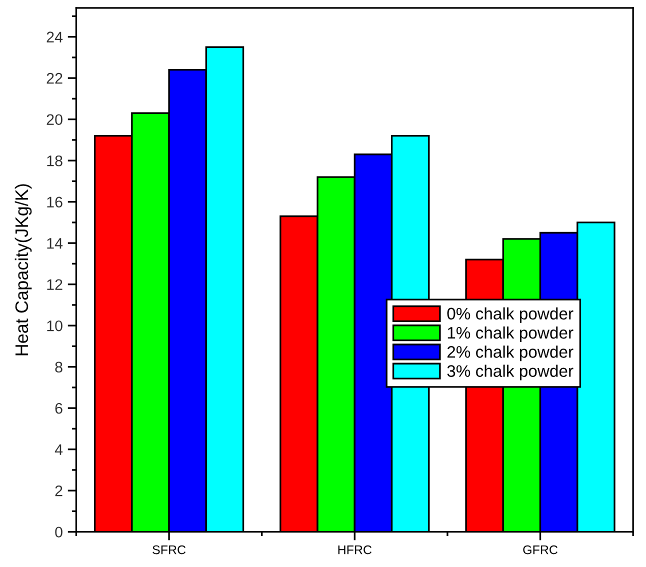  What do you see at coordinates (510, 354) in the screenshot?
I see `legend-label: 2% chalk powder` at bounding box center [510, 354].